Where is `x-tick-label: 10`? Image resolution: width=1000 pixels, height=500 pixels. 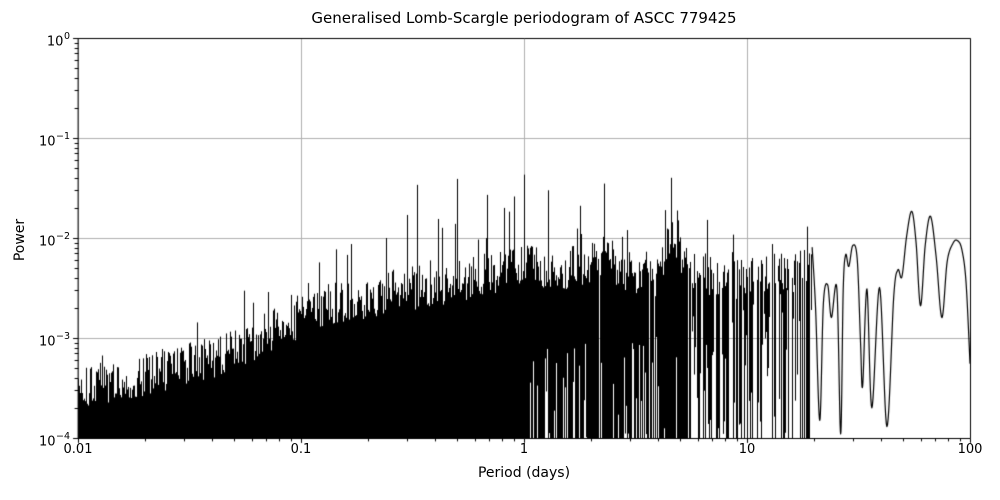 x-tick-label: 10 is located at coordinates (747, 449).